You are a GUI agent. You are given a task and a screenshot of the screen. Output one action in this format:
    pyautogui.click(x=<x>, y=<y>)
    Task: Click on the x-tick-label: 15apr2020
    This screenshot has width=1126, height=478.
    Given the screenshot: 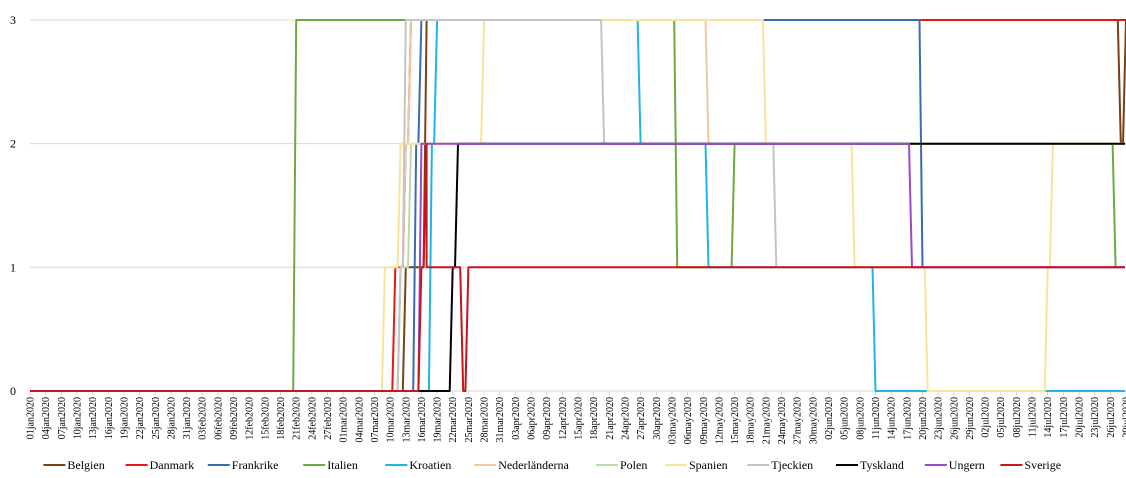 What is the action you would take?
    pyautogui.click(x=579, y=418)
    